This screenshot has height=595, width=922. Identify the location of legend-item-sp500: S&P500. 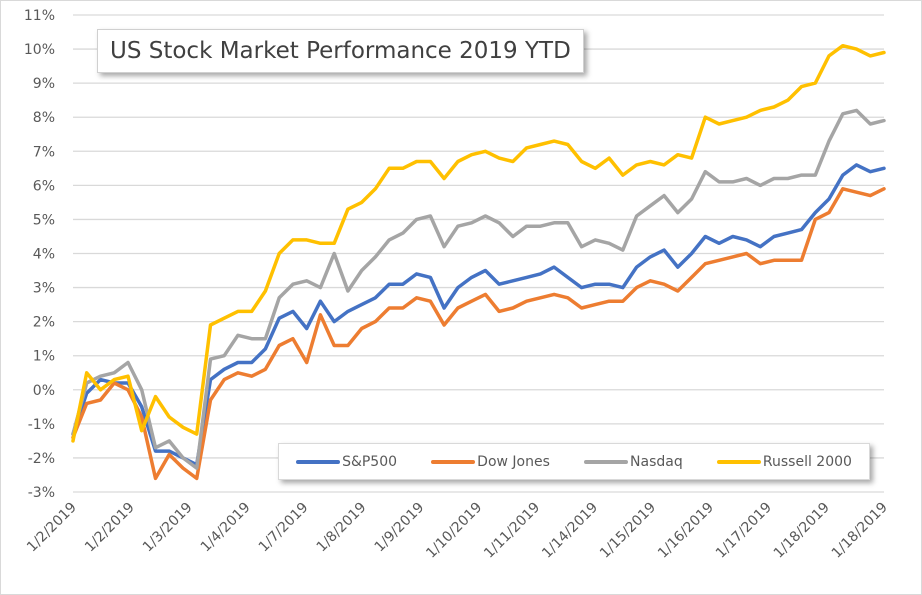
(346, 462).